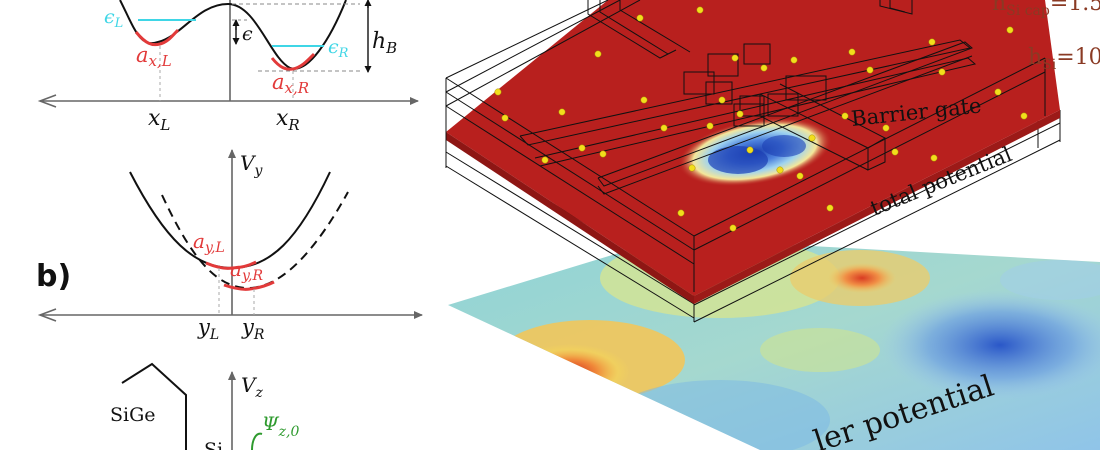 Image resolution: width=1100 pixels, height=450 pixels. Describe the element at coordinates (293, 61) in the screenshot. I see `right-well-bottom` at that location.